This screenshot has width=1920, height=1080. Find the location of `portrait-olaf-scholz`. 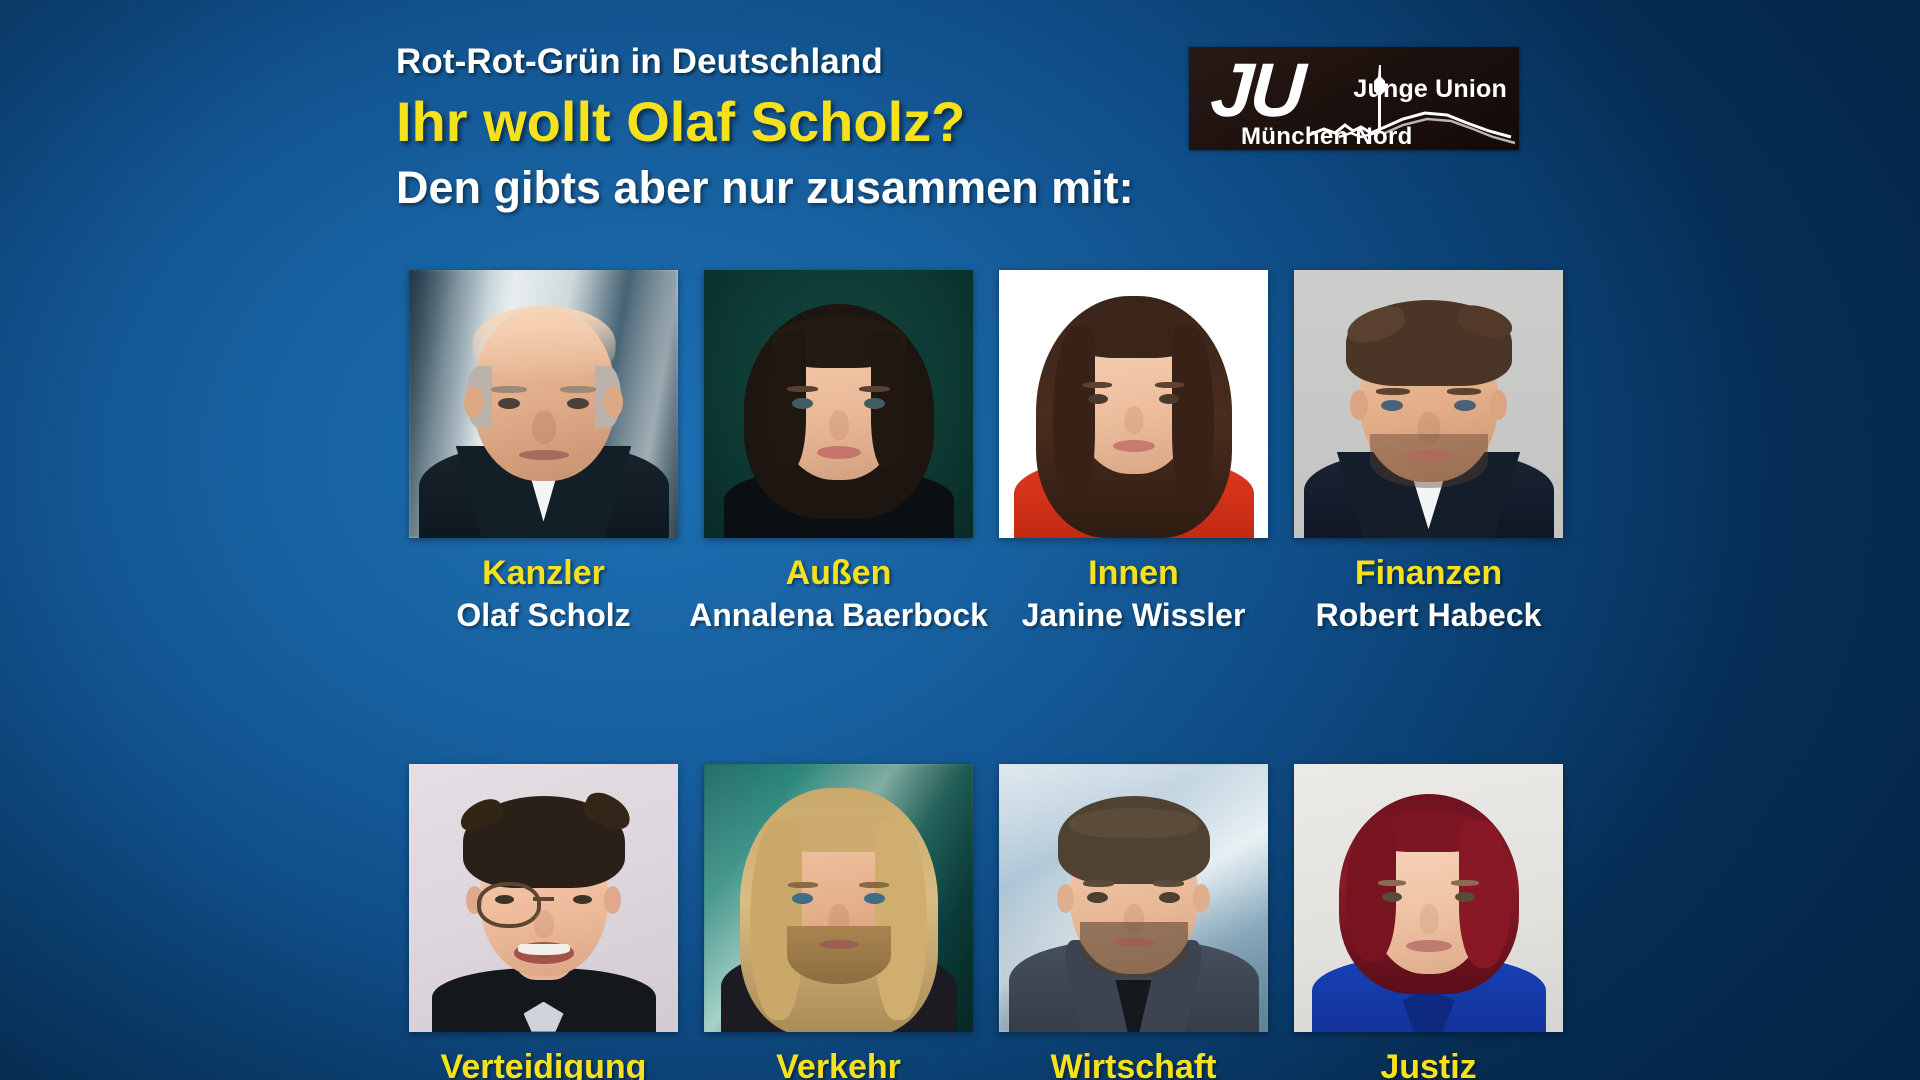

portrait-olaf-scholz is located at coordinates (543, 404).